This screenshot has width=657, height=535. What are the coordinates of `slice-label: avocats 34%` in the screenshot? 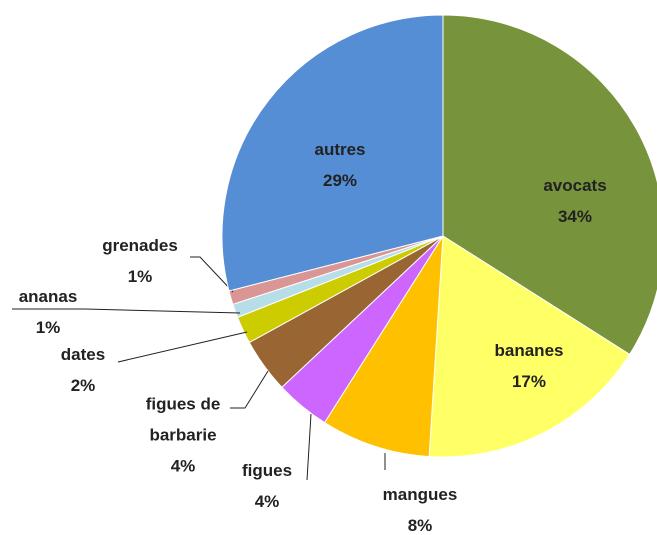 It's located at (574, 201).